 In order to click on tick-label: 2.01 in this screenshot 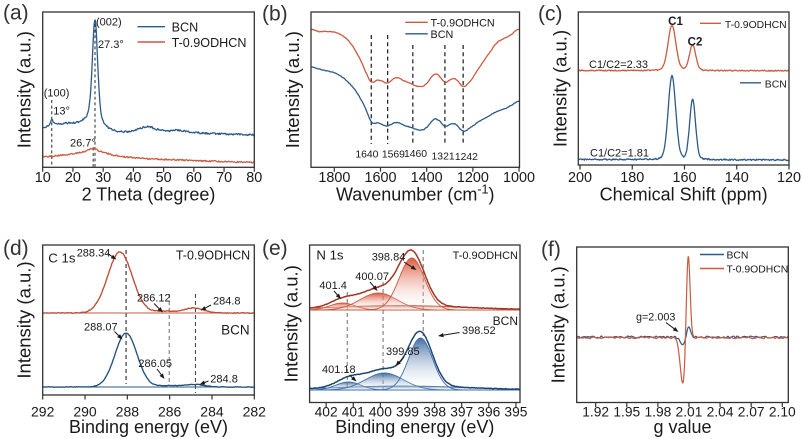, I will do `click(689, 412)`.